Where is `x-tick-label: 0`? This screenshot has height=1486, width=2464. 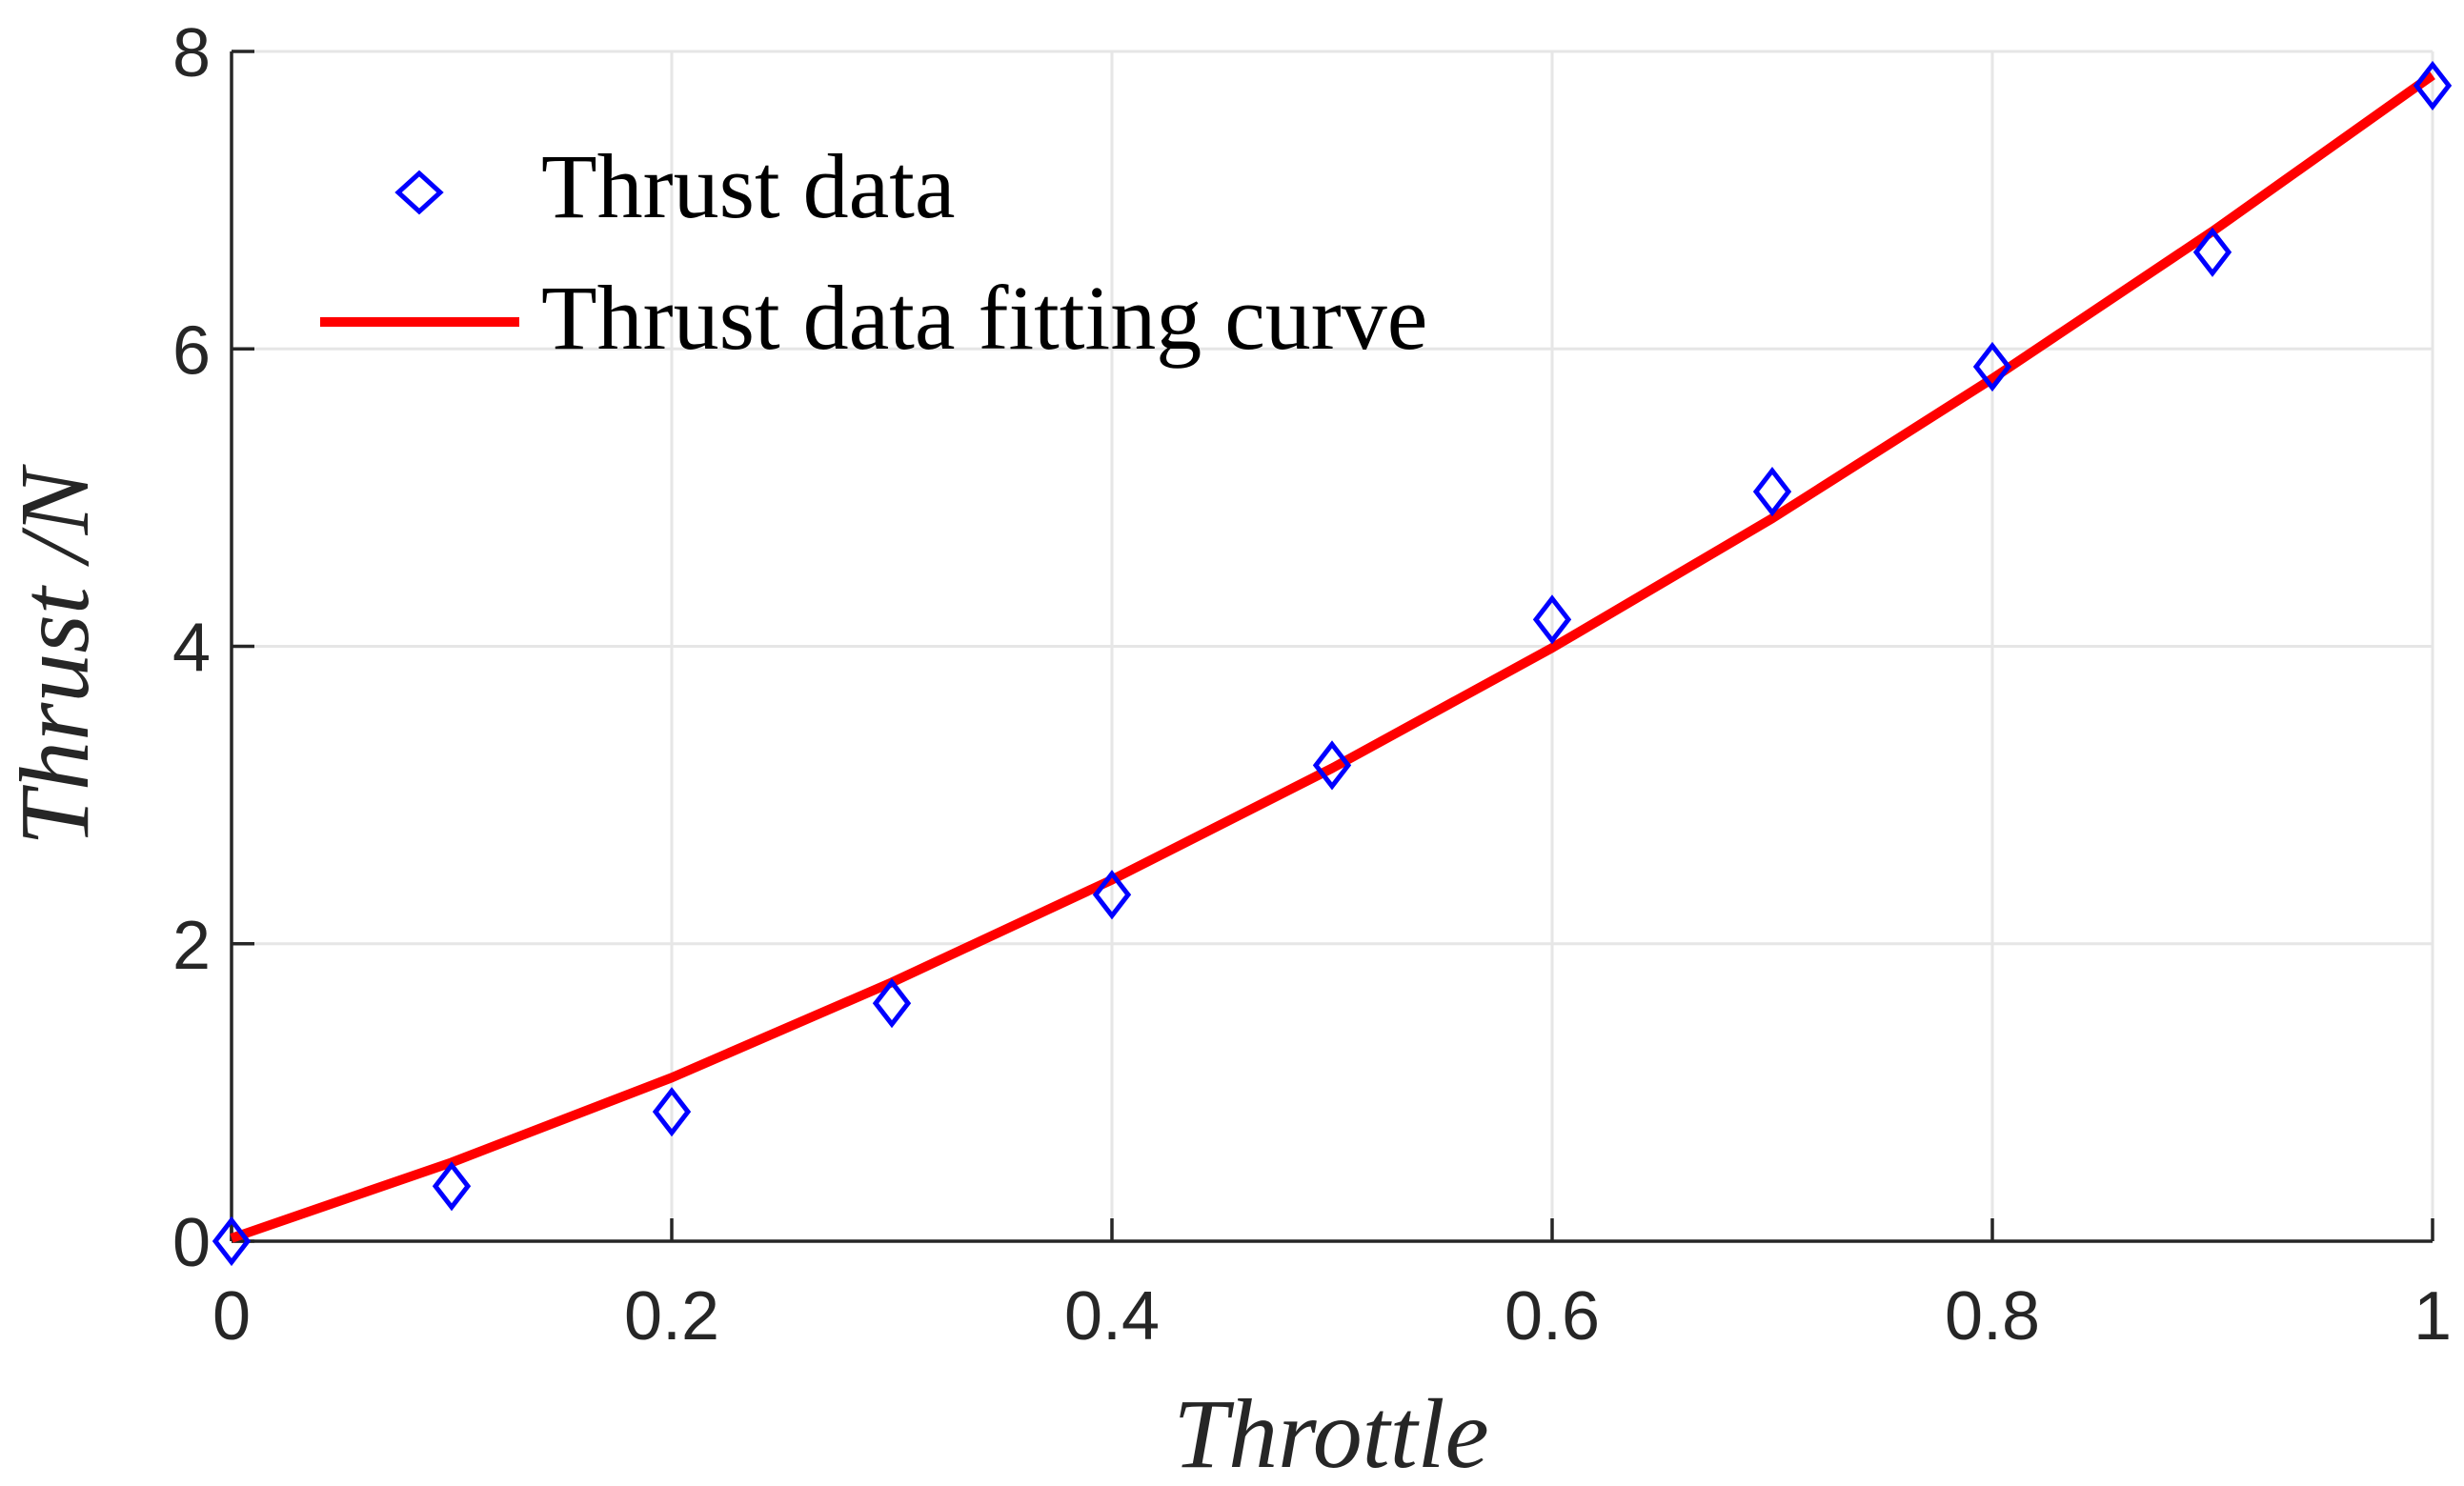
x-tick-label: 0 is located at coordinates (232, 1316).